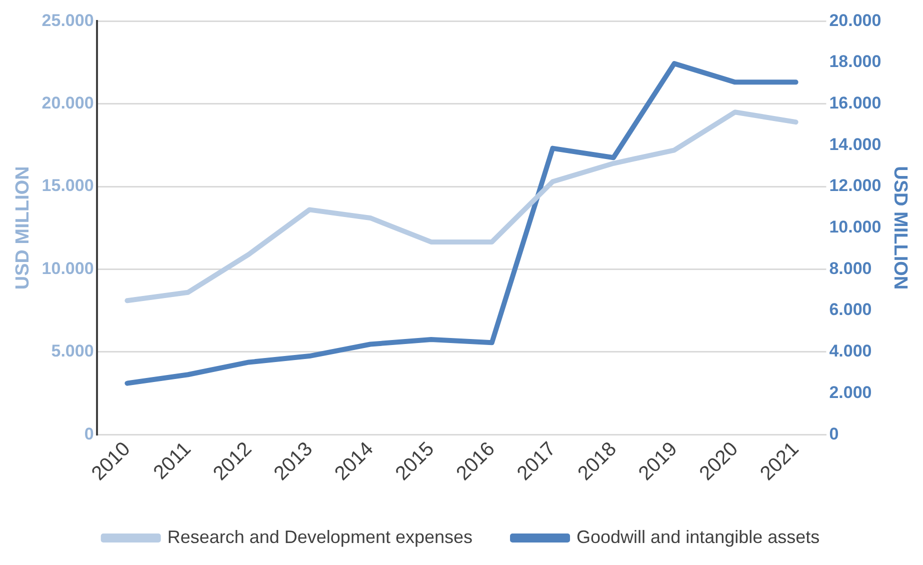 This screenshot has width=923, height=565. I want to click on y2-tick-label: 18.000, so click(855, 62).